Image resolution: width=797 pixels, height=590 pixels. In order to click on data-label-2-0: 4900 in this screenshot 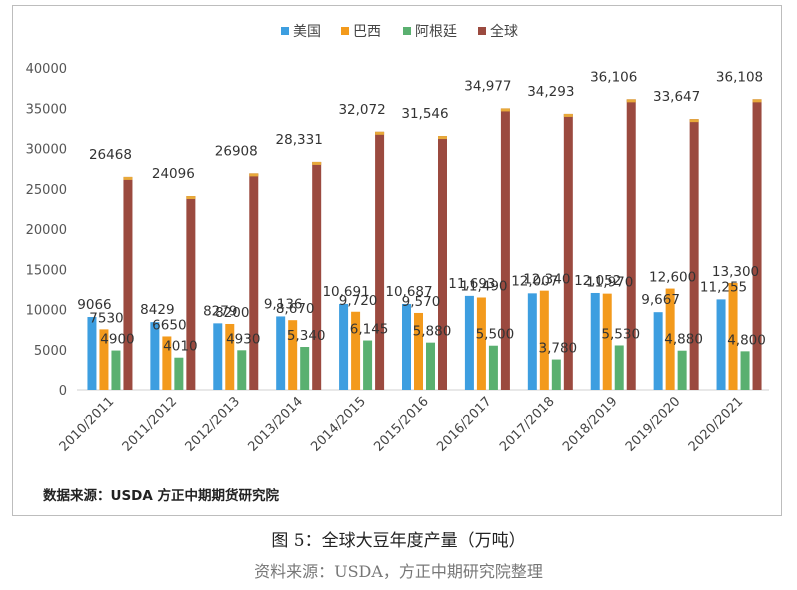, I will do `click(117, 340)`.